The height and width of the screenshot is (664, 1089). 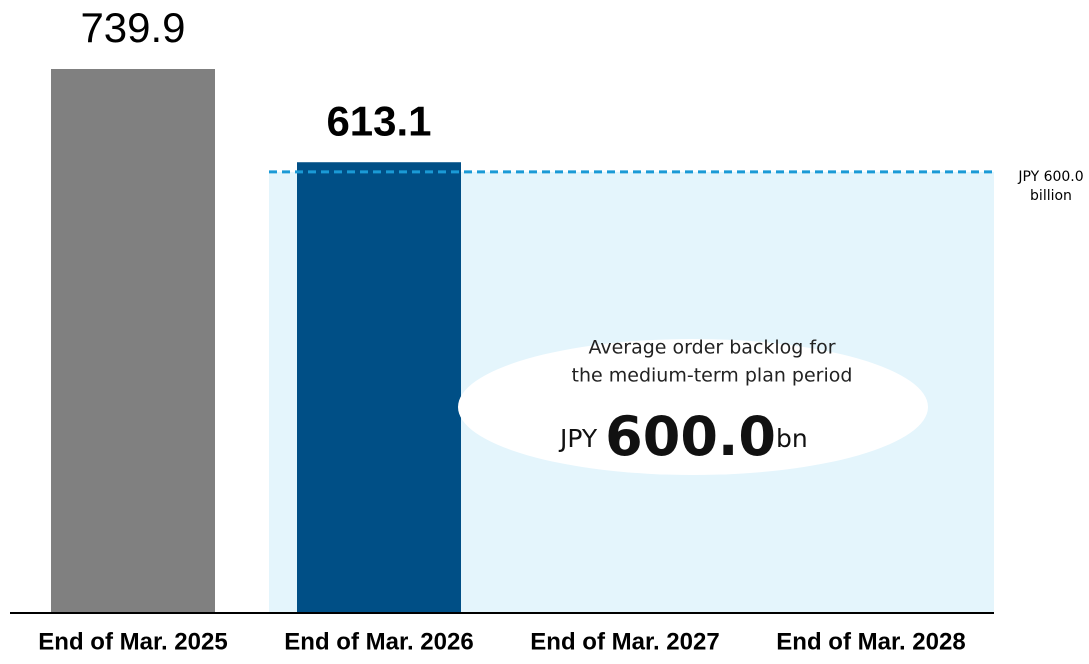 What do you see at coordinates (792, 438) in the screenshot?
I see `amount-suffix: bn` at bounding box center [792, 438].